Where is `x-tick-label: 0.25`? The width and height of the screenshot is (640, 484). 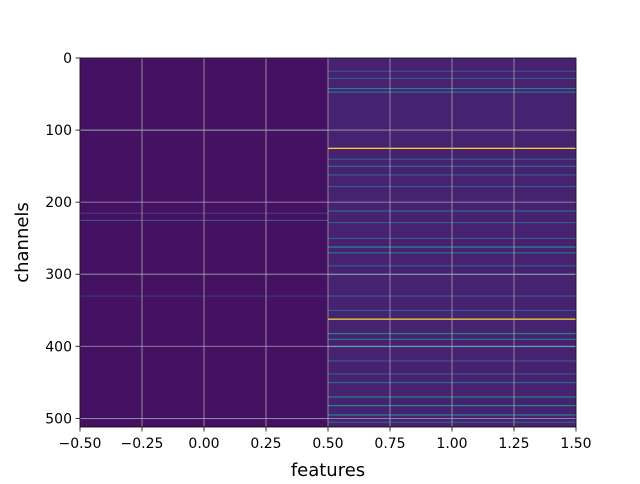 x-tick-label: 0.25 is located at coordinates (265, 444).